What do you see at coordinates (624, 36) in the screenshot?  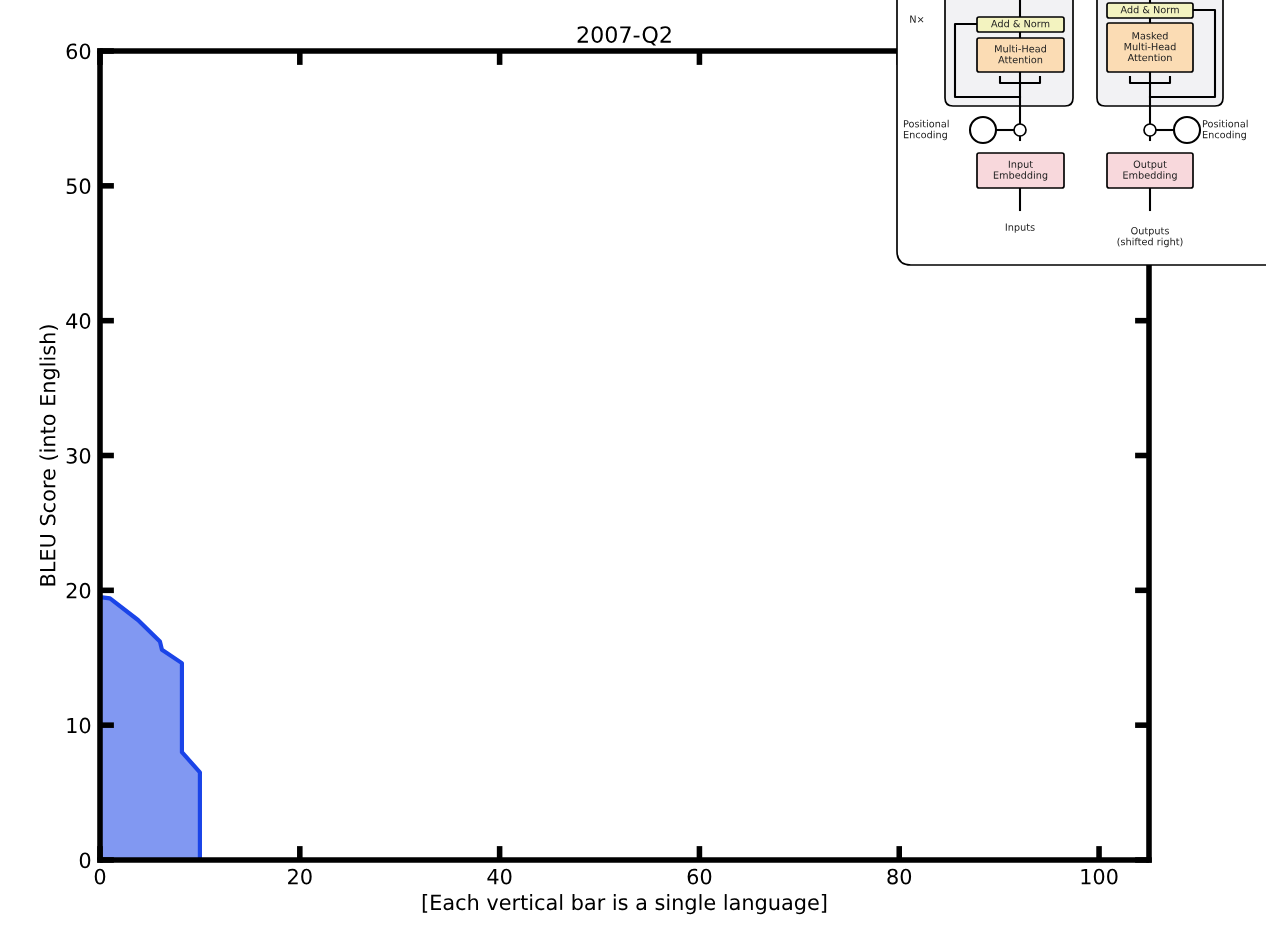 I see `chart-title: 2007-Q2` at bounding box center [624, 36].